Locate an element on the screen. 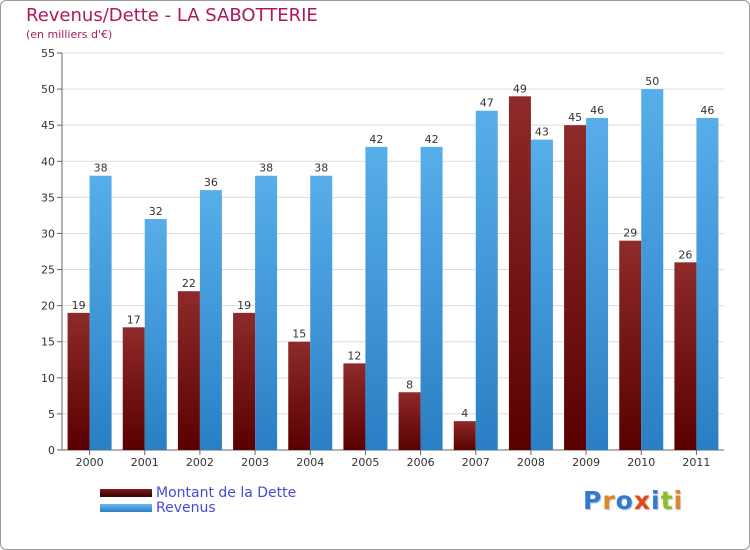 The height and width of the screenshot is (550, 750). y-tick-label: 50 is located at coordinates (48, 89).